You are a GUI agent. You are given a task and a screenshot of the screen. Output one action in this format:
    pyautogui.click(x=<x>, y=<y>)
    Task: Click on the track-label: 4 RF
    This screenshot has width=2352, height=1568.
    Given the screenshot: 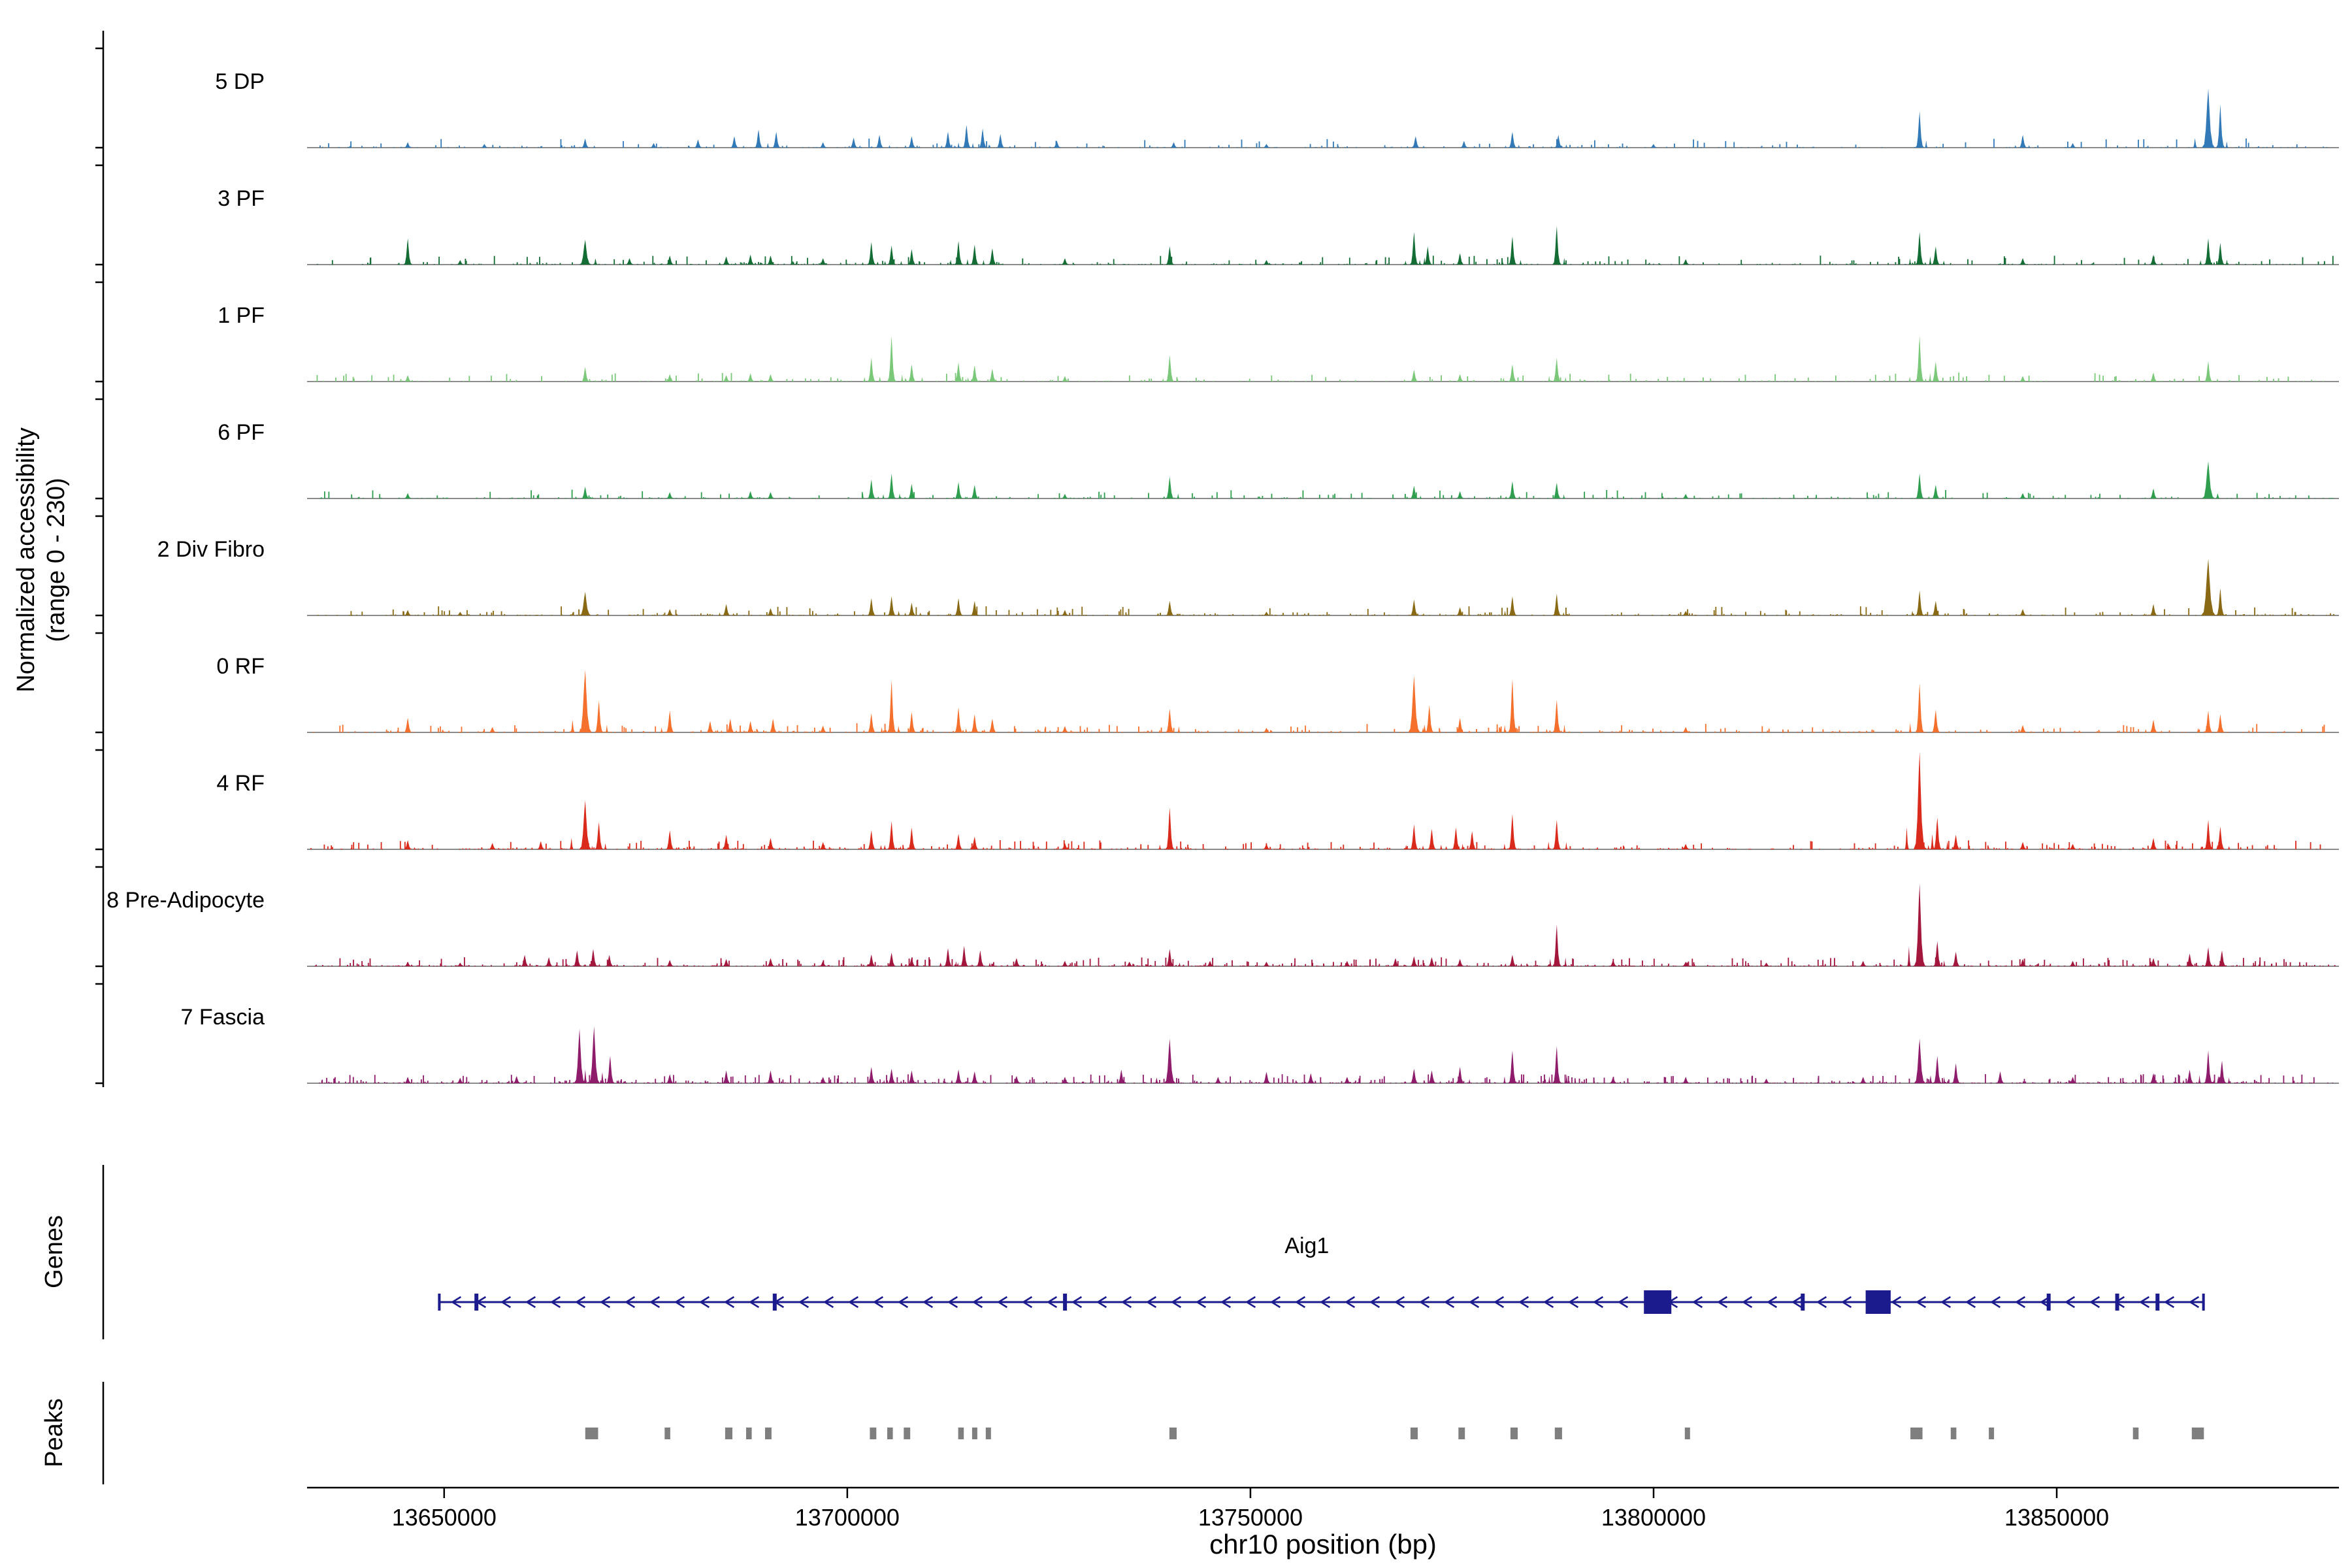 What is the action you would take?
    pyautogui.click(x=240, y=783)
    